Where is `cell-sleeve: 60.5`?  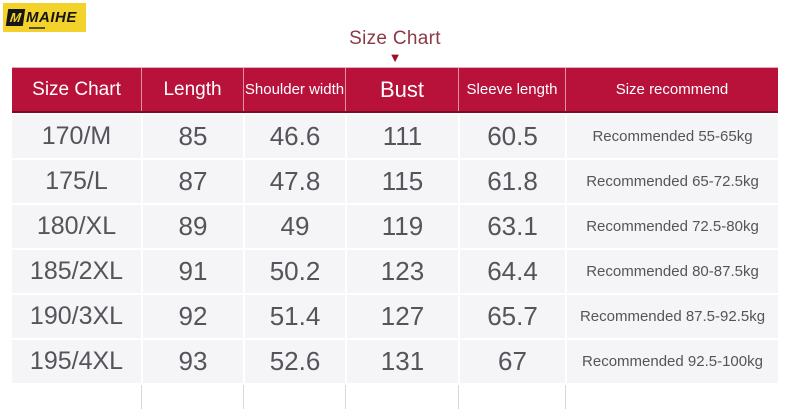 cell-sleeve: 60.5 is located at coordinates (511, 136).